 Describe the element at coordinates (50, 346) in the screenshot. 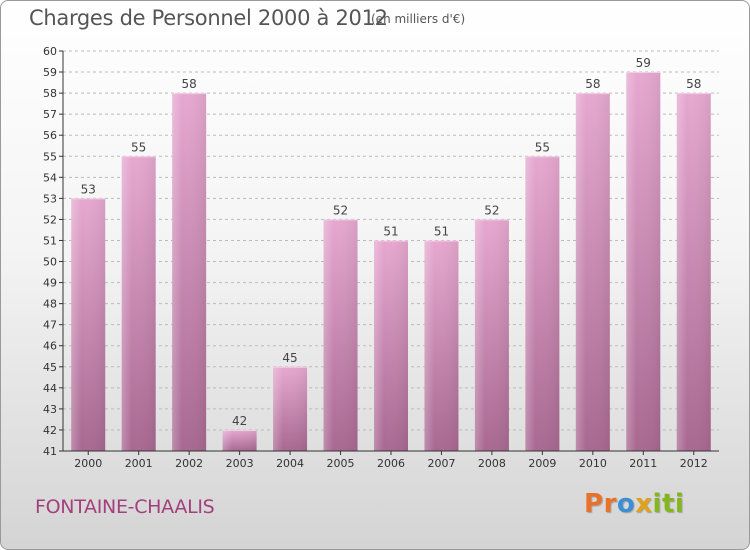

I see `y-tick-label: 46` at that location.